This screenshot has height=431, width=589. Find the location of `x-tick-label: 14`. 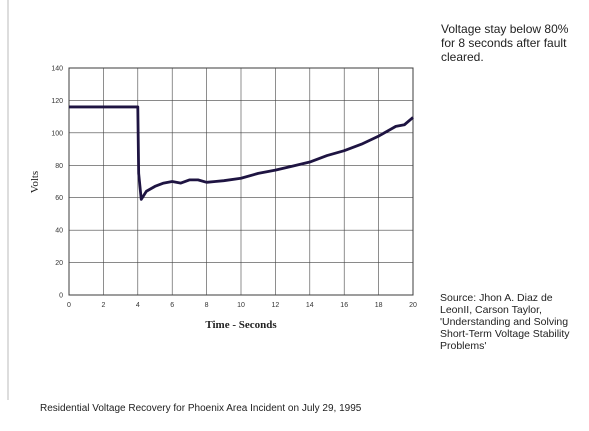

x-tick-label: 14 is located at coordinates (310, 305).